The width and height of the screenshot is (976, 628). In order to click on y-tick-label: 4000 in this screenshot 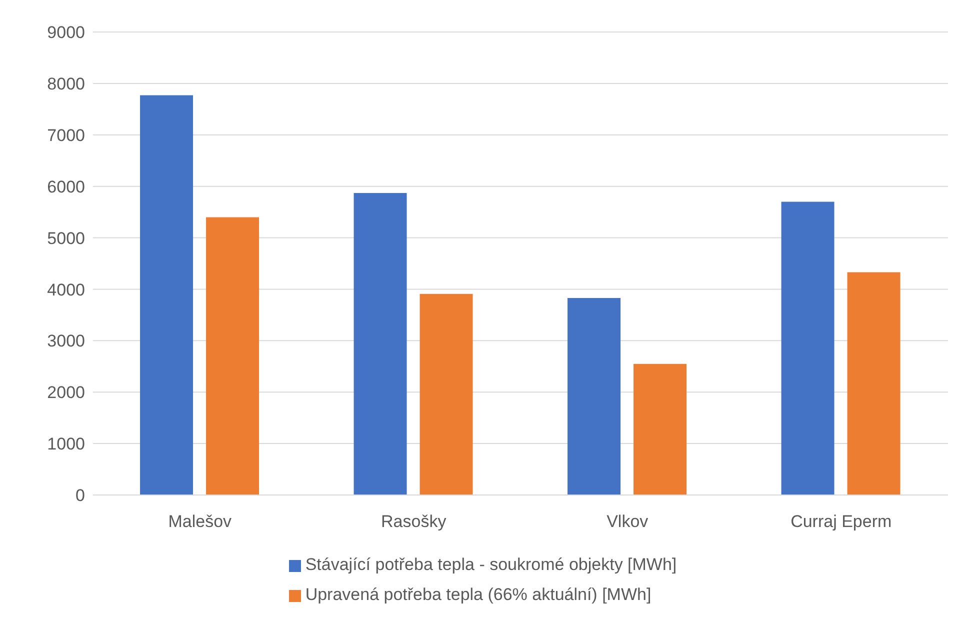, I will do `click(66, 290)`.